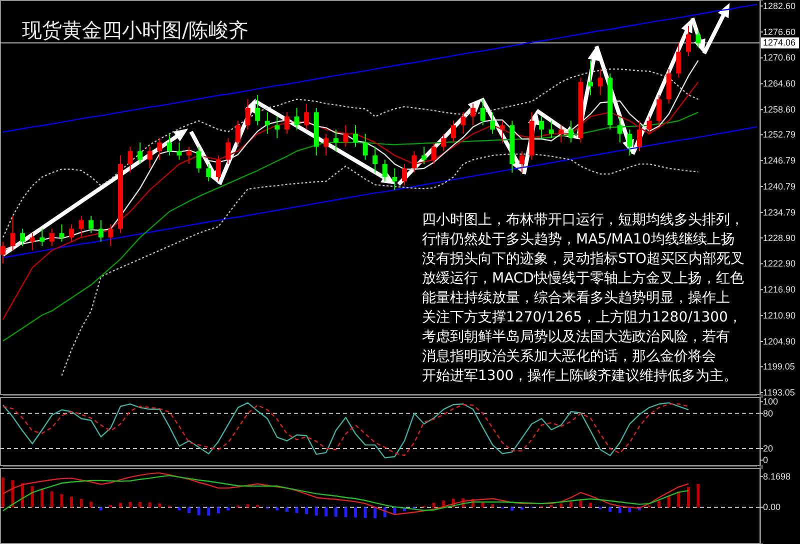  What do you see at coordinates (779, 42) in the screenshot?
I see `ref-line-label: 1274.06` at bounding box center [779, 42].